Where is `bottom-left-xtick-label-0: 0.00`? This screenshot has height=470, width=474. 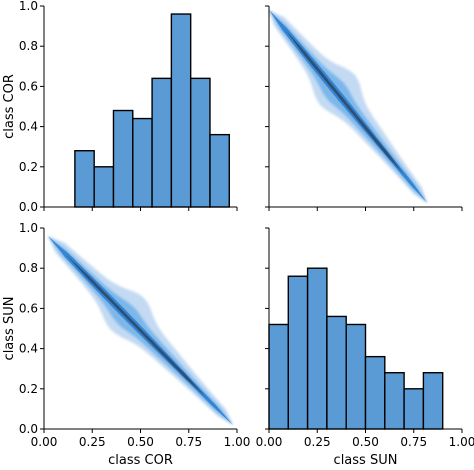 bottom-left-xtick-label-0: 0.00 is located at coordinates (44, 442).